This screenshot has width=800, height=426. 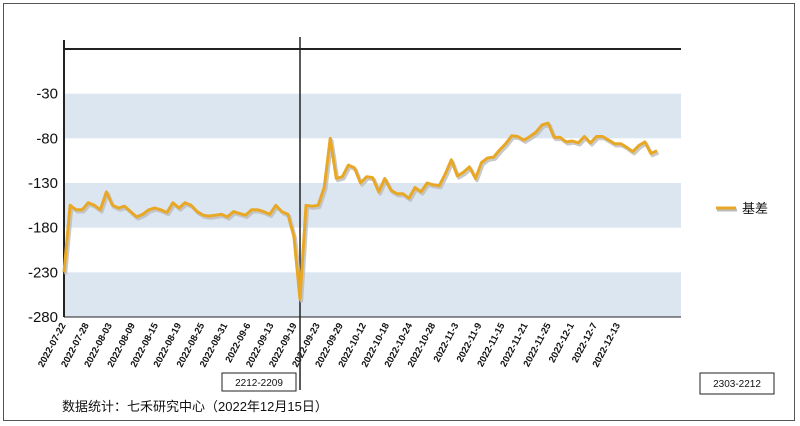 I want to click on legend: 基差, so click(x=742, y=208).